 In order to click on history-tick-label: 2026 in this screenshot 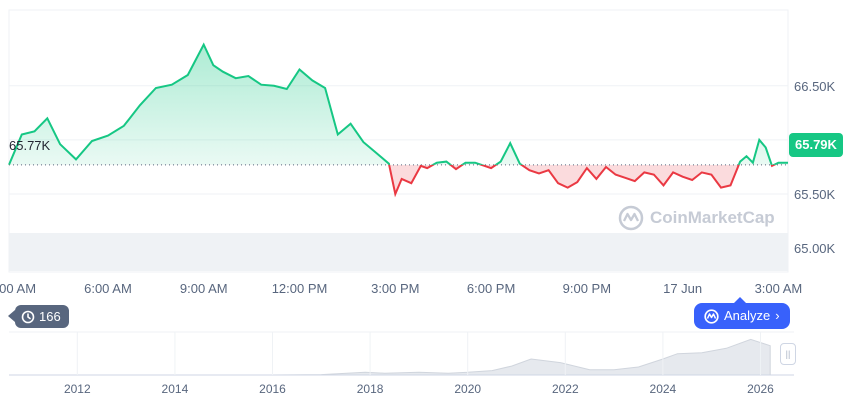, I will do `click(760, 389)`.